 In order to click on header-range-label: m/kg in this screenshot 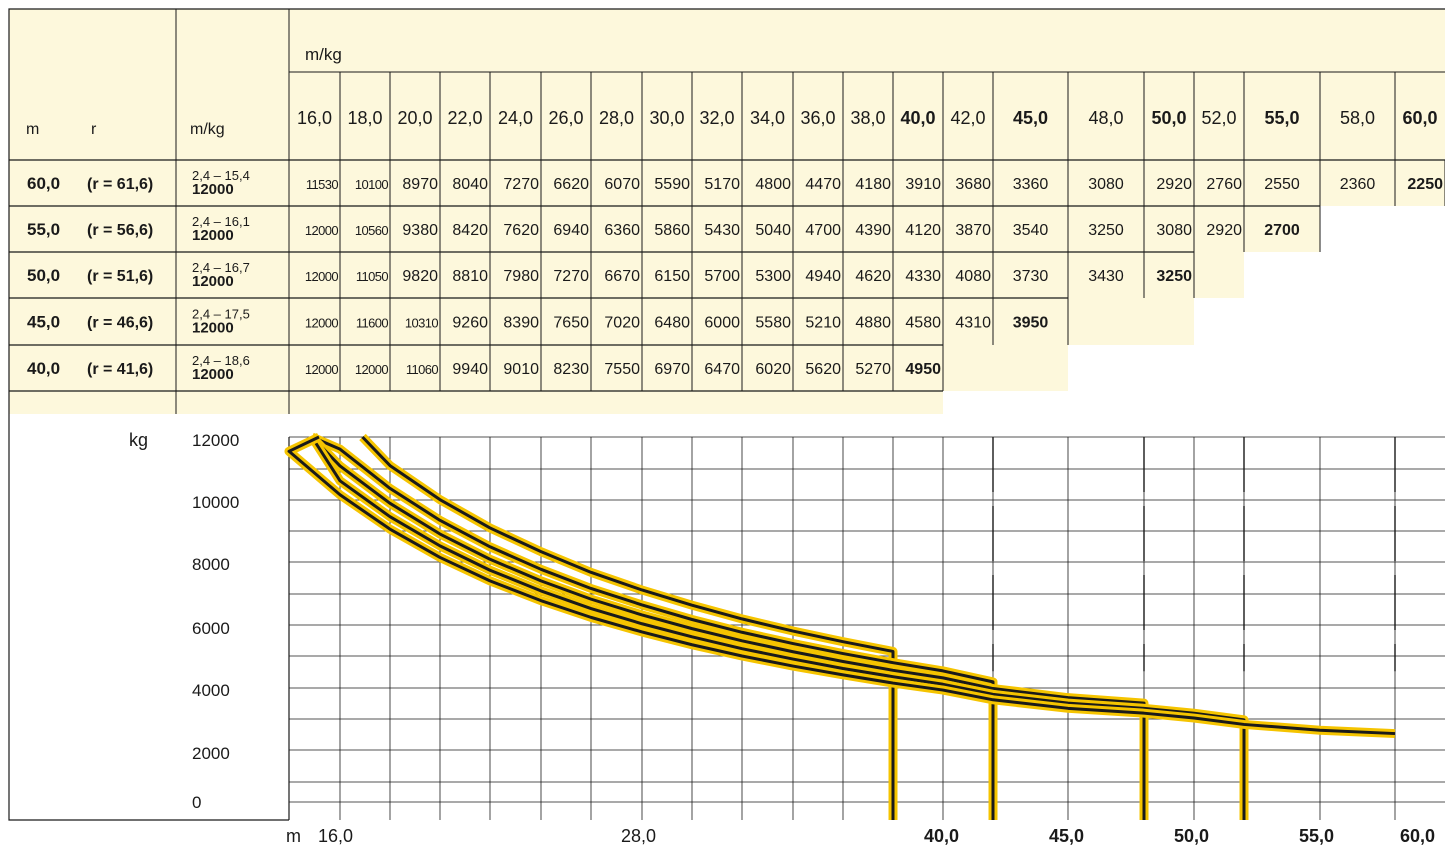, I will do `click(207, 129)`.